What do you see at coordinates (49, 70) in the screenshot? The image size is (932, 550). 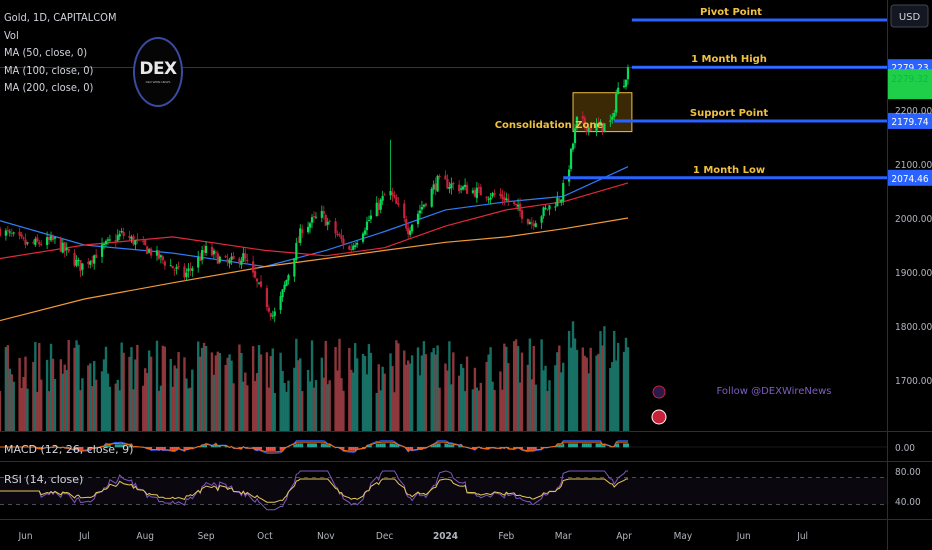 I see `legend-ma100: MA (100, close, 0)` at bounding box center [49, 70].